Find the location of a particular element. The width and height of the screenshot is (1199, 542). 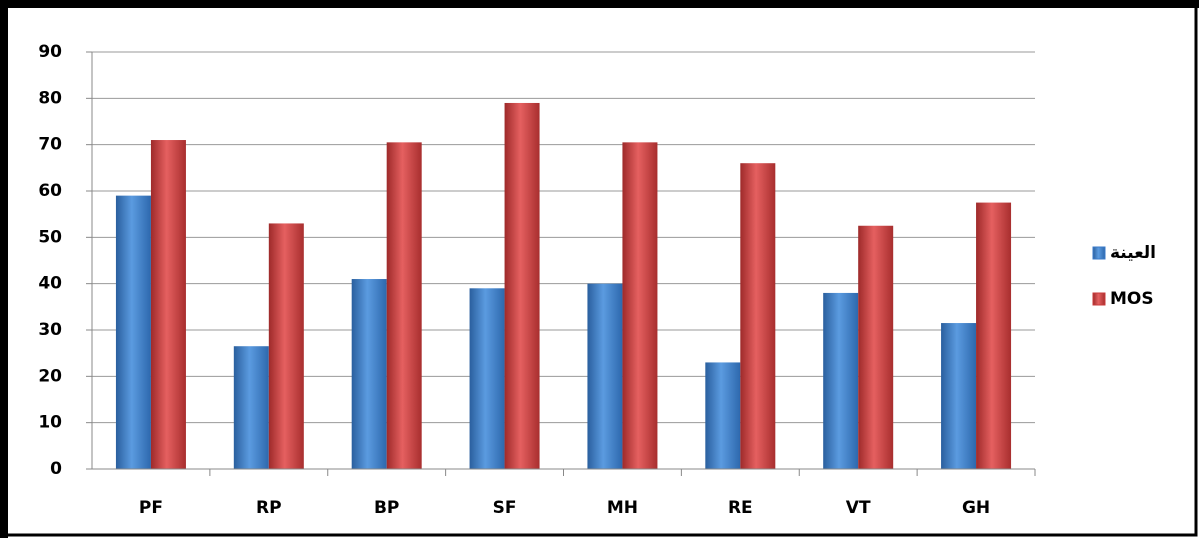

y-tick-label: 70 is located at coordinates (50, 145).